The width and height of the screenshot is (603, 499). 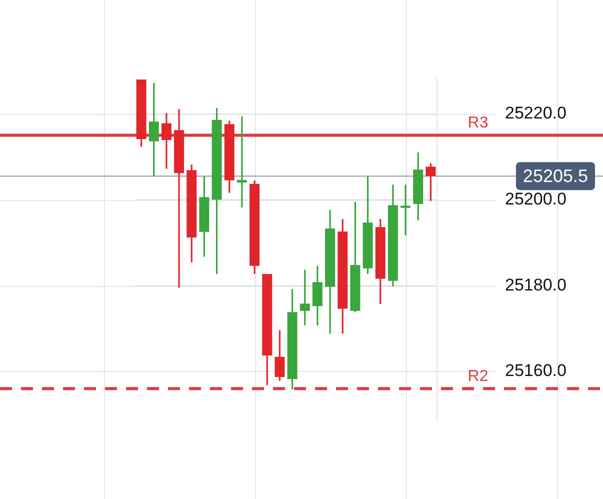 What do you see at coordinates (535, 198) in the screenshot?
I see `y-tick-label: 25200.0` at bounding box center [535, 198].